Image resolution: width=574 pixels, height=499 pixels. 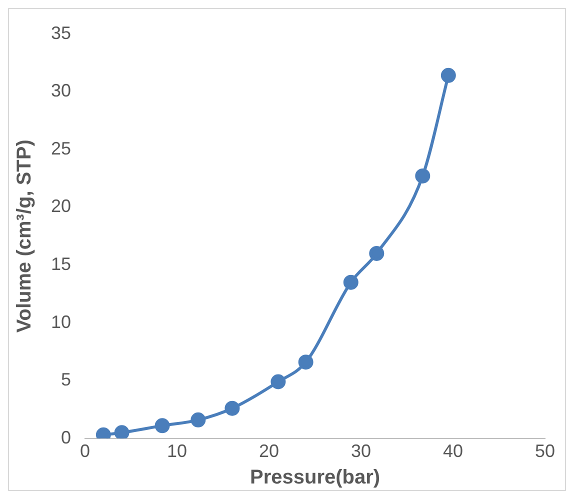 I want to click on x-tick-label: 10, so click(x=177, y=451).